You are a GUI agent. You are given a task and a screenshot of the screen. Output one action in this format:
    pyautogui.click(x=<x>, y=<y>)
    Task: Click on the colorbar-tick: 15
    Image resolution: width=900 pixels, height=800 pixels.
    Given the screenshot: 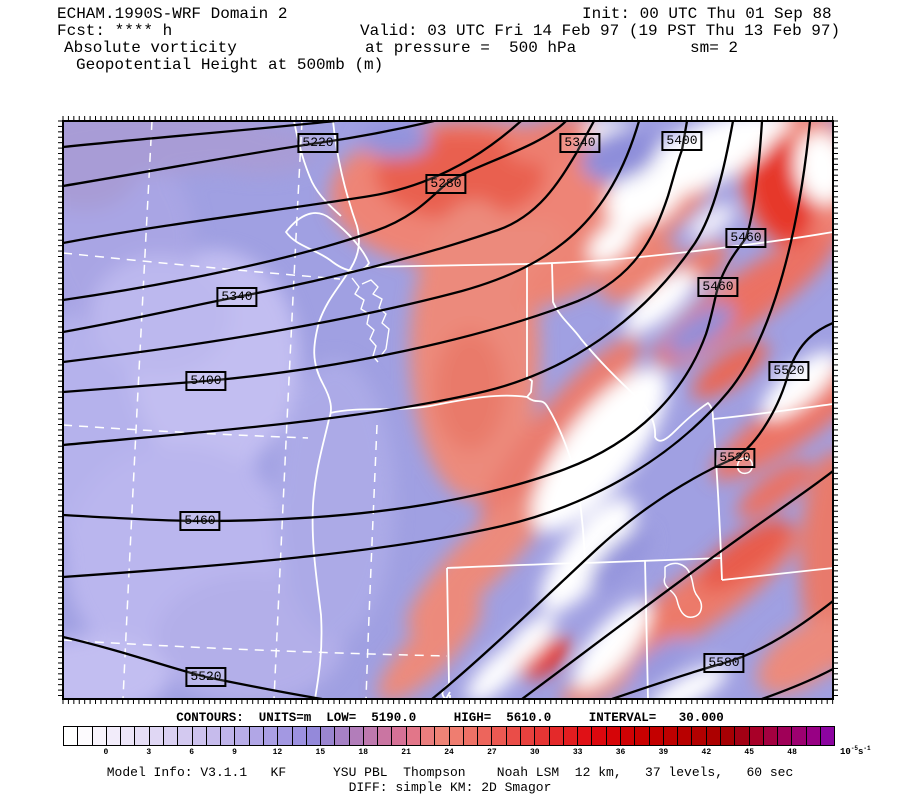 What is the action you would take?
    pyautogui.click(x=320, y=752)
    